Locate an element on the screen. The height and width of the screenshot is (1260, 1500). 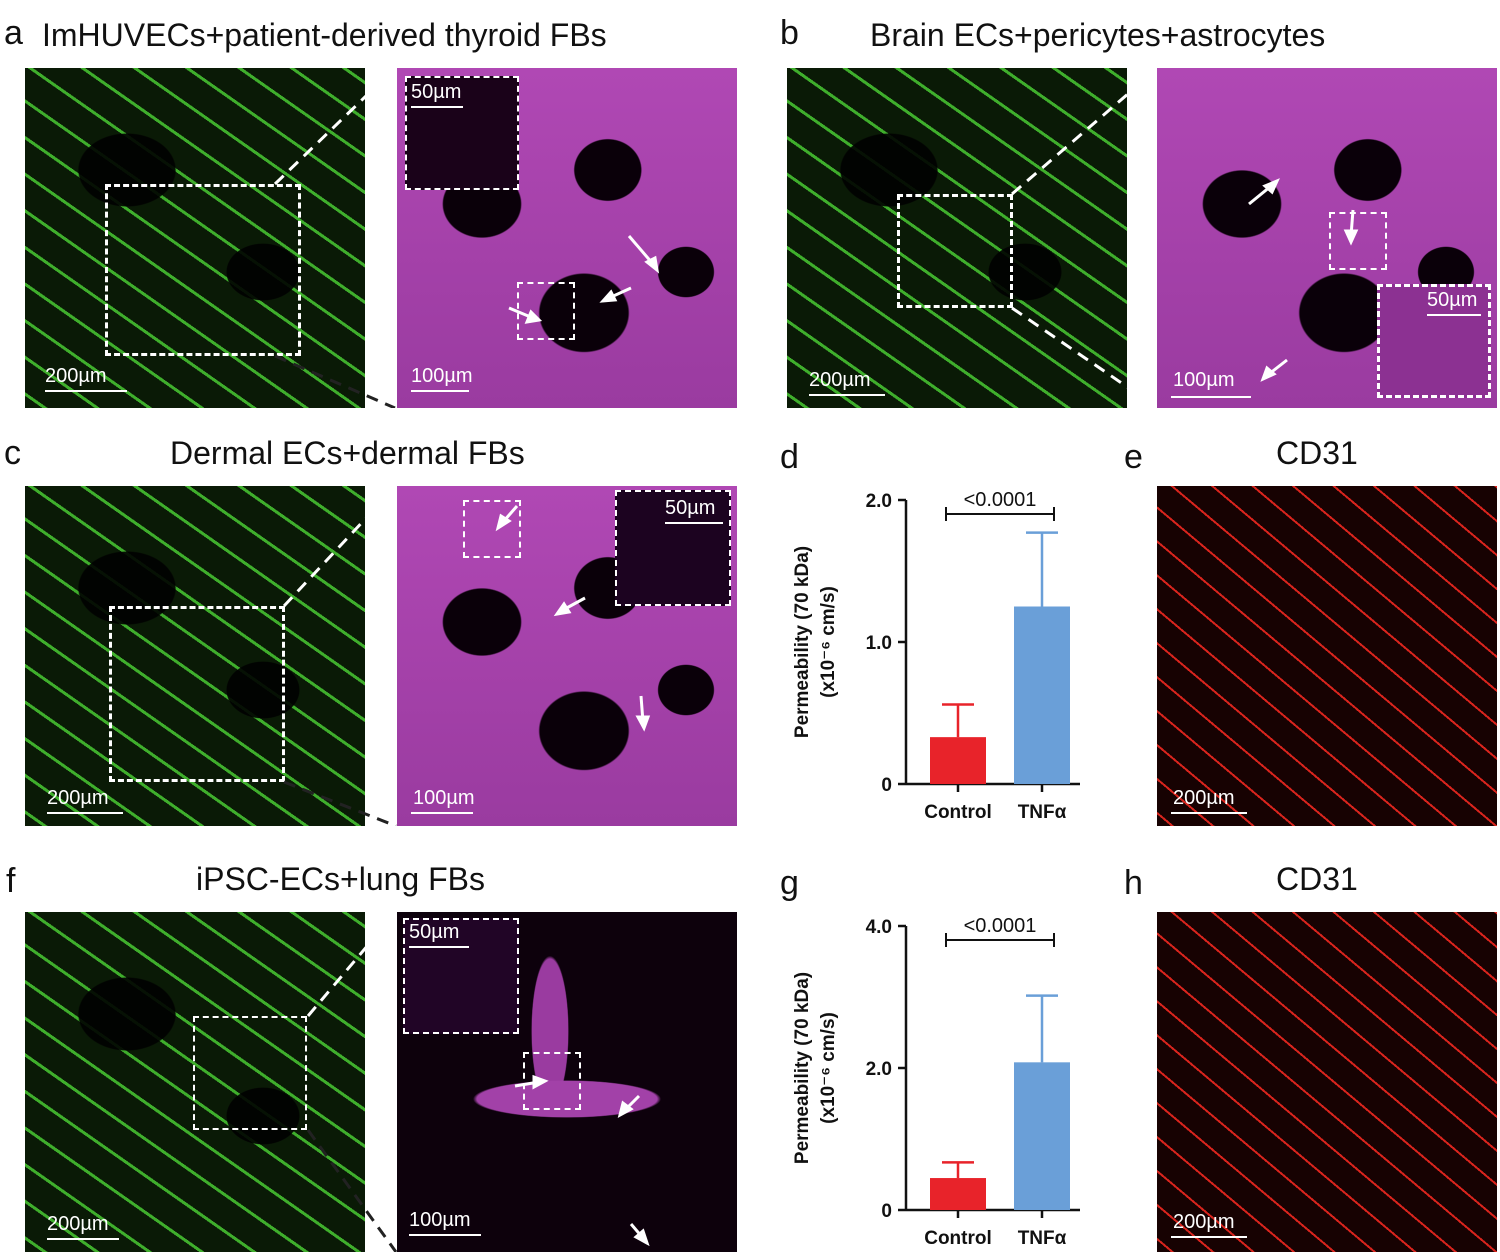
detail-box-c is located at coordinates (492, 529).